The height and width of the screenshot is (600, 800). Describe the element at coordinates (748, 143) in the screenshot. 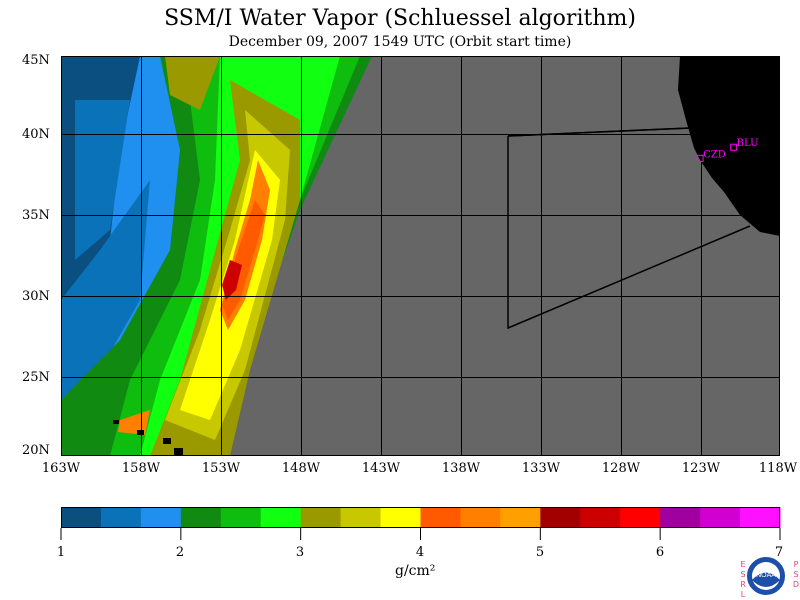

I see `station-label-blu: BLU` at that location.